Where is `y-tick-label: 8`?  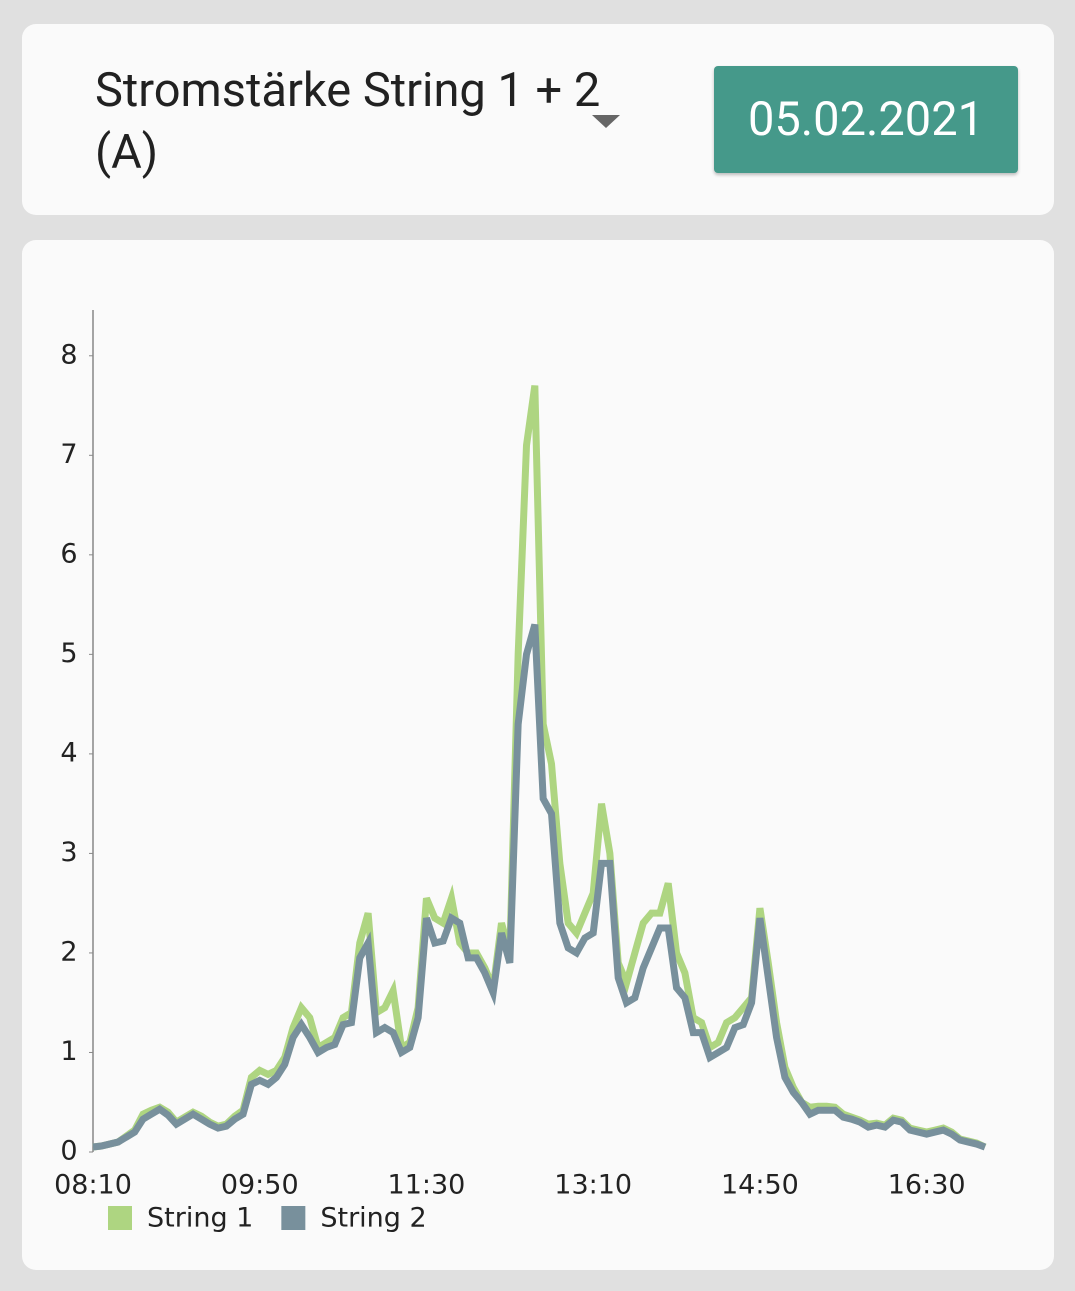
y-tick-label: 8 is located at coordinates (68, 354).